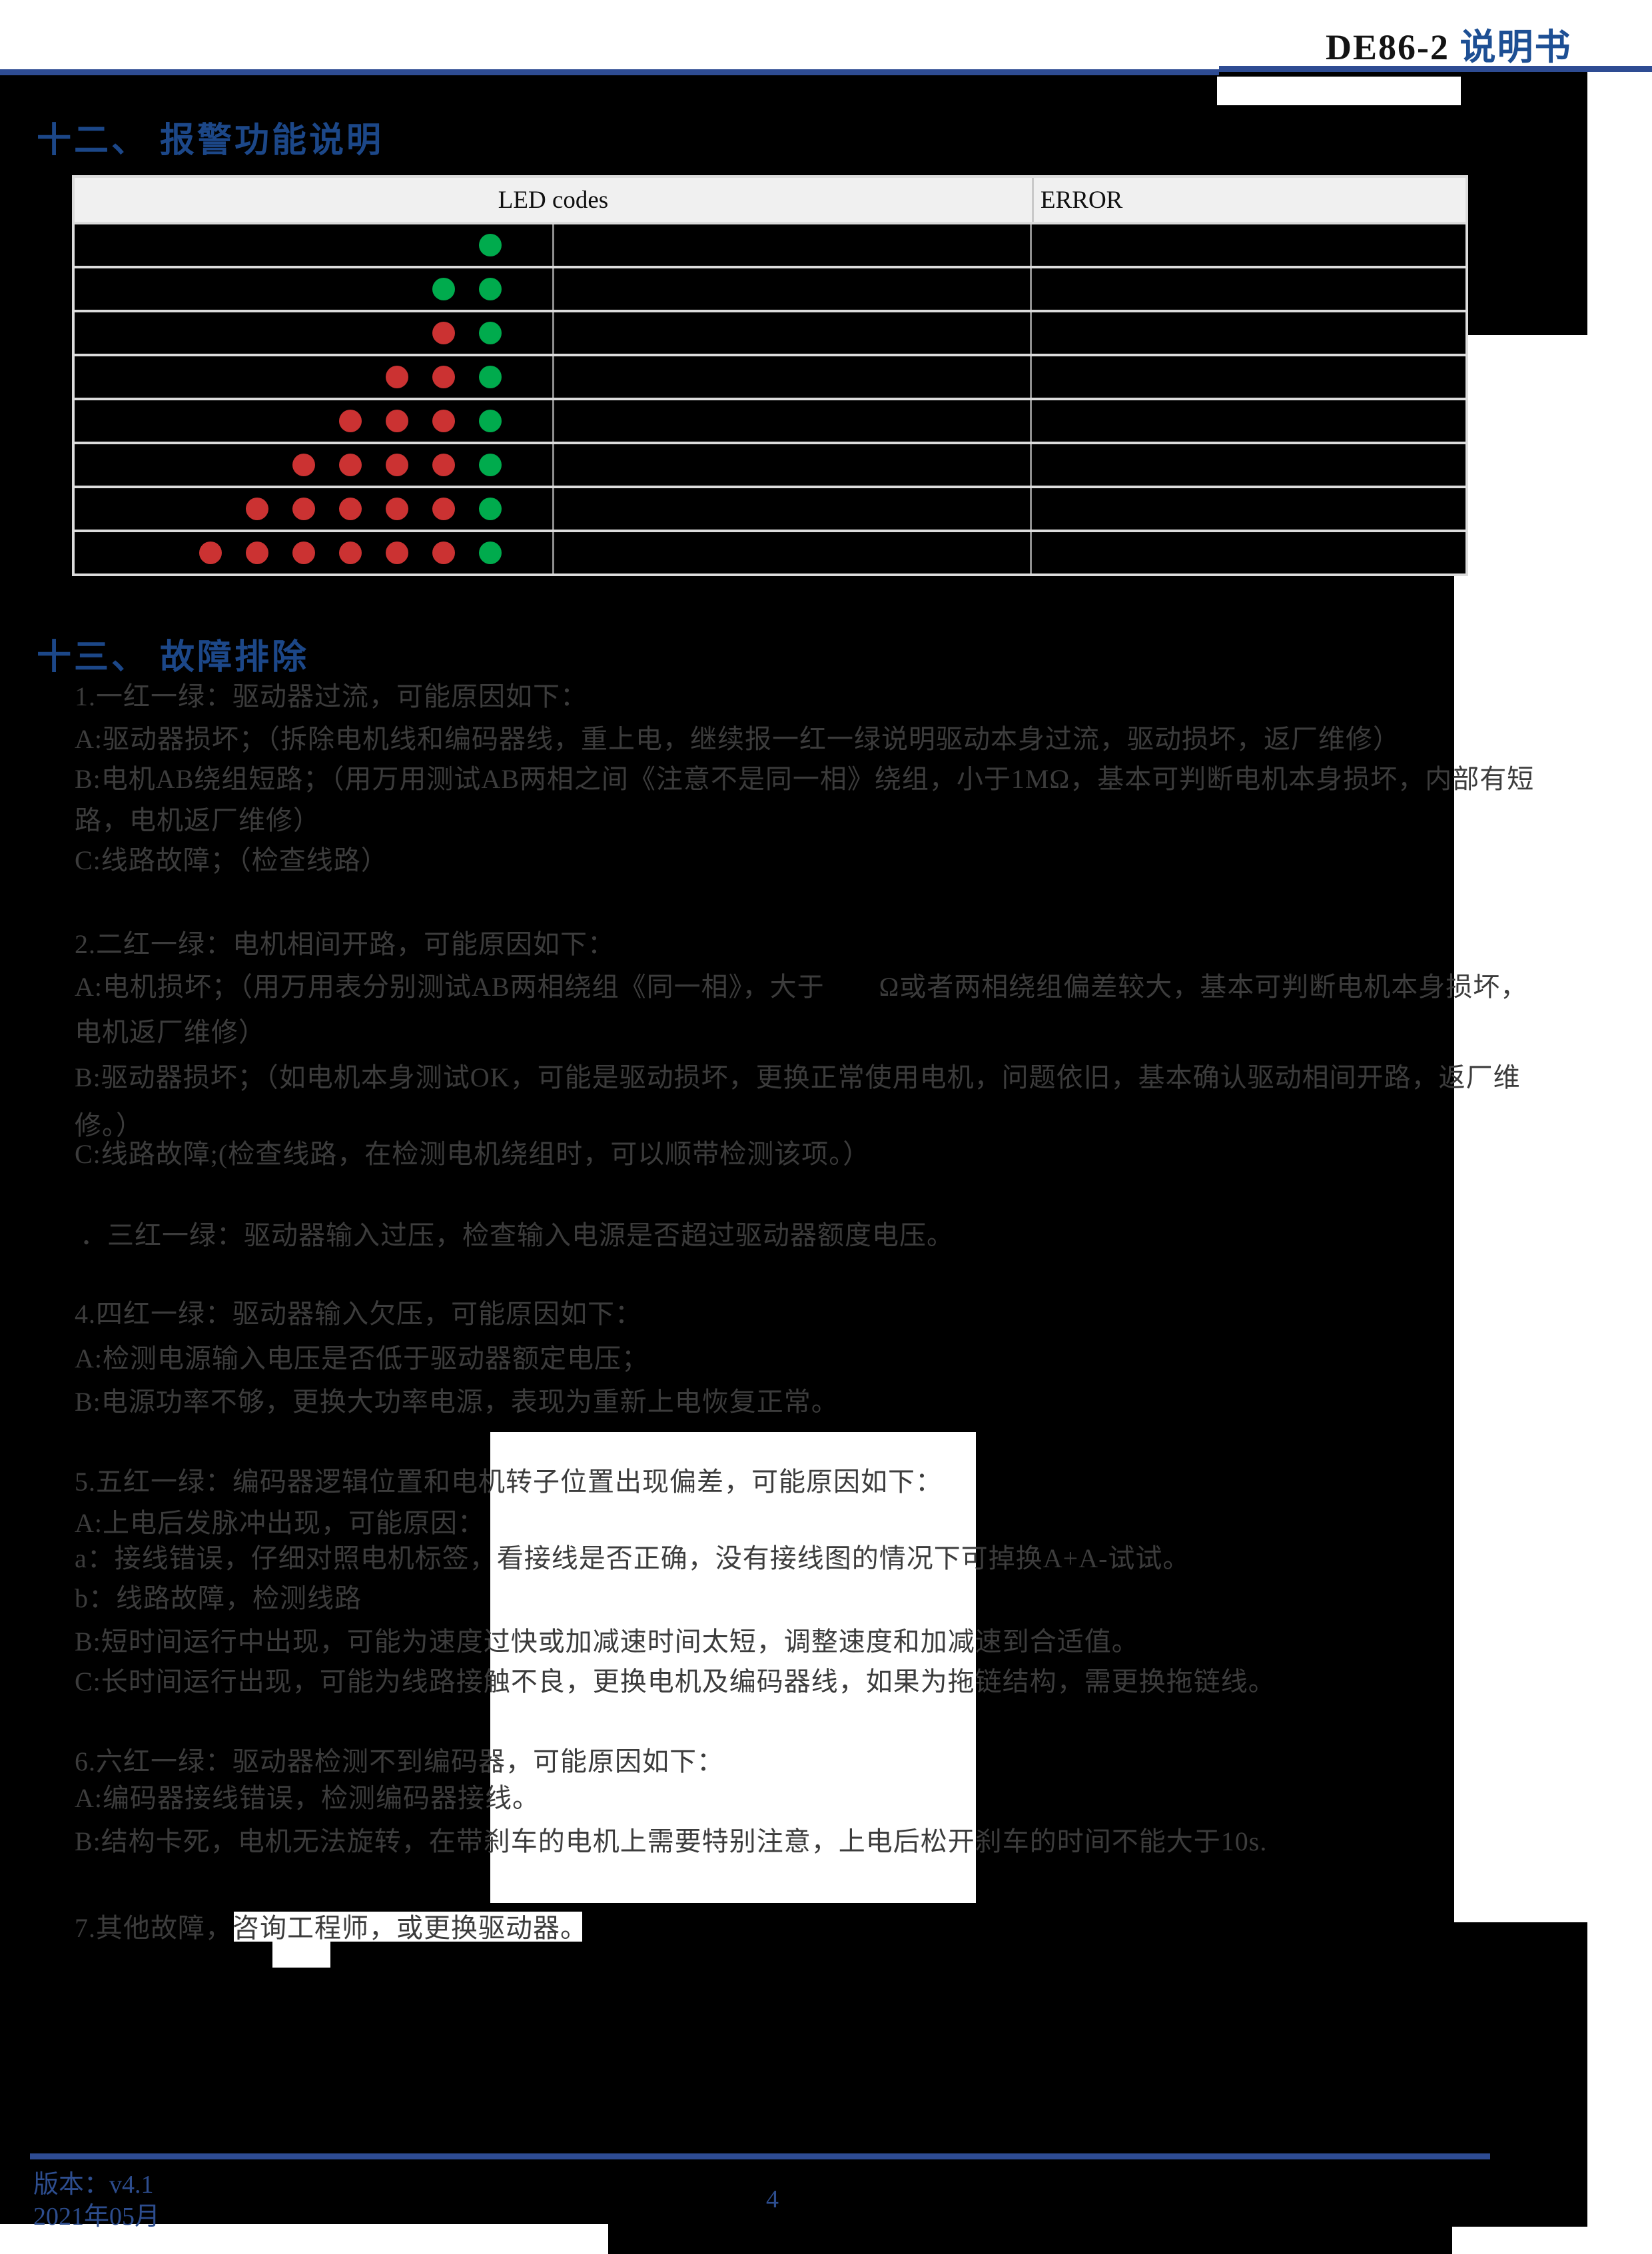  Describe the element at coordinates (307, 1798) in the screenshot. I see `body-line: A:编码器接线错误，检测编码器接线。` at that location.